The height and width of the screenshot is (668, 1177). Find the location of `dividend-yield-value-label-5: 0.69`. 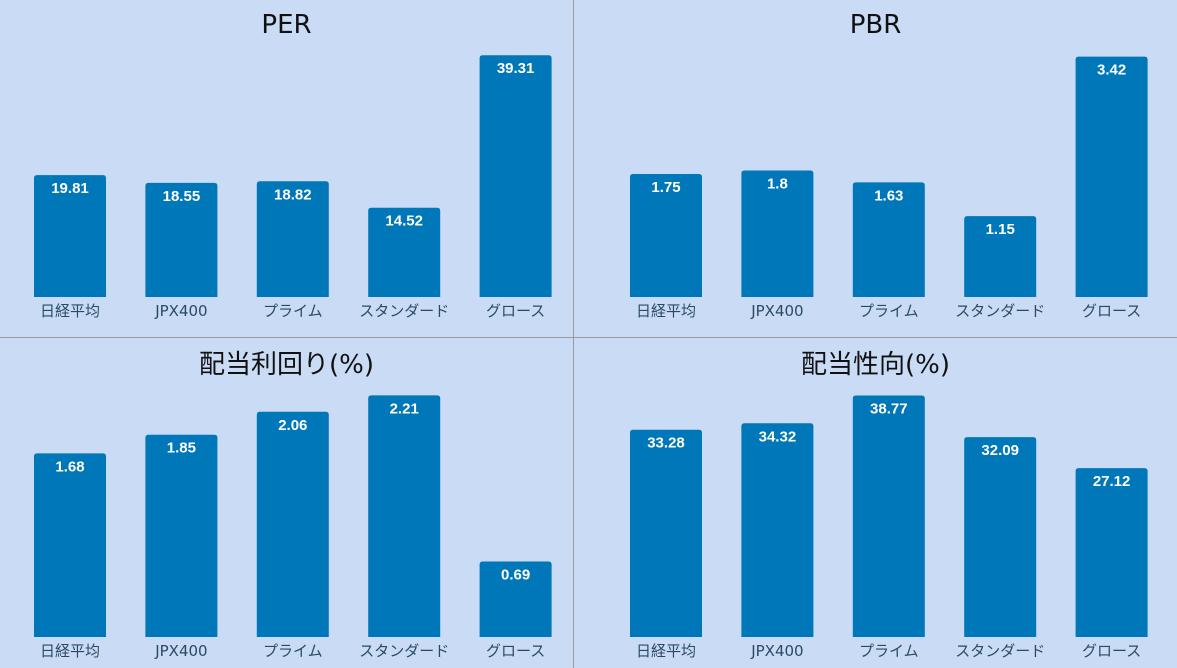

dividend-yield-value-label-5: 0.69 is located at coordinates (515, 575).